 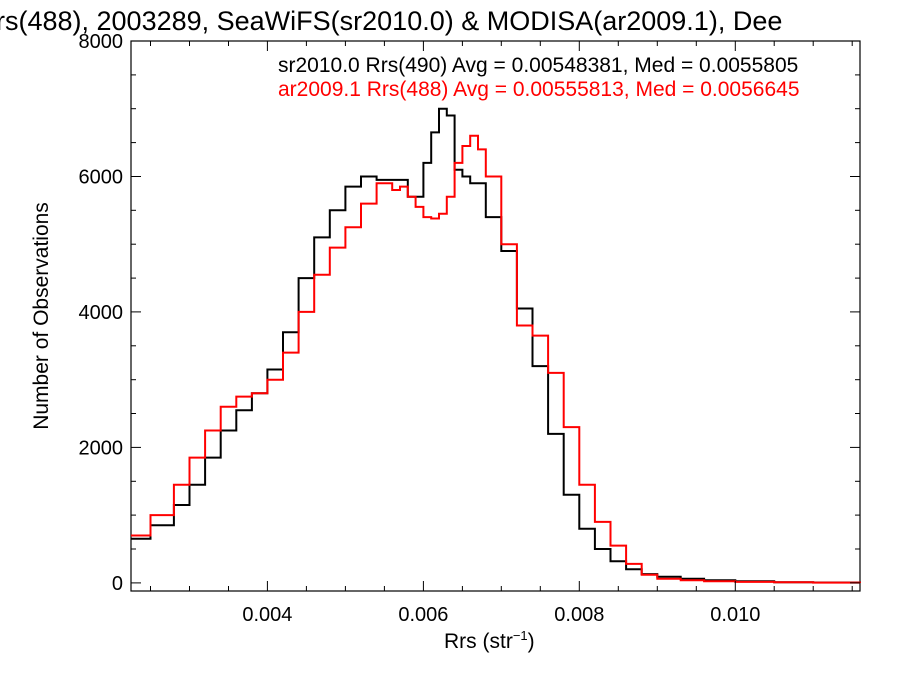 I want to click on x-tick-label-0: 0.004, so click(x=267, y=615).